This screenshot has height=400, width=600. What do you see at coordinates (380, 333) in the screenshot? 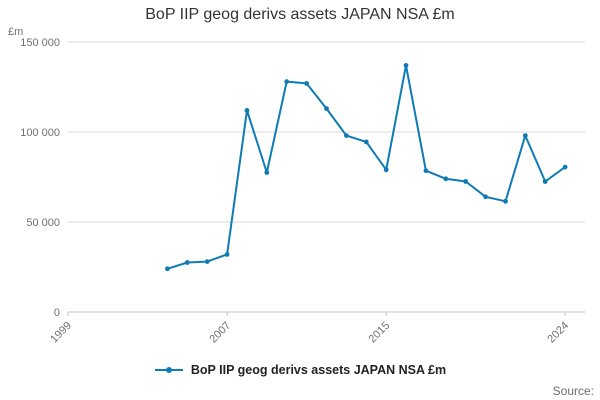
I see `svg-text: 2015` at bounding box center [380, 333].